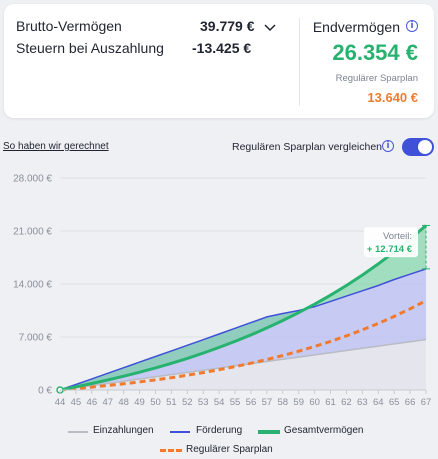 The image size is (438, 459). Describe the element at coordinates (60, 402) in the screenshot. I see `x-tick-label: 44` at that location.